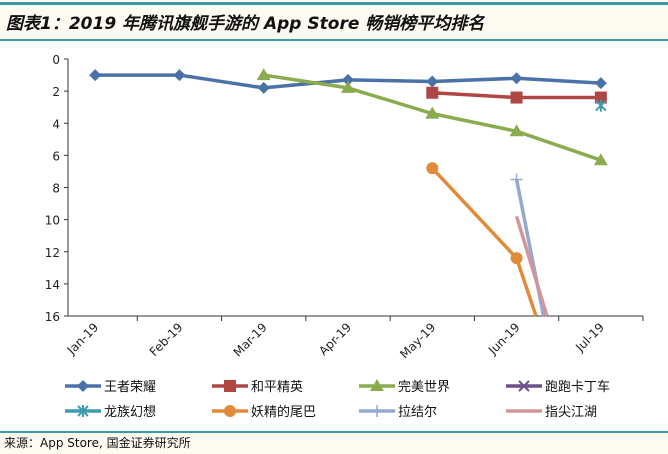  What do you see at coordinates (334, 432) in the screenshot?
I see `bottom-rule` at bounding box center [334, 432].